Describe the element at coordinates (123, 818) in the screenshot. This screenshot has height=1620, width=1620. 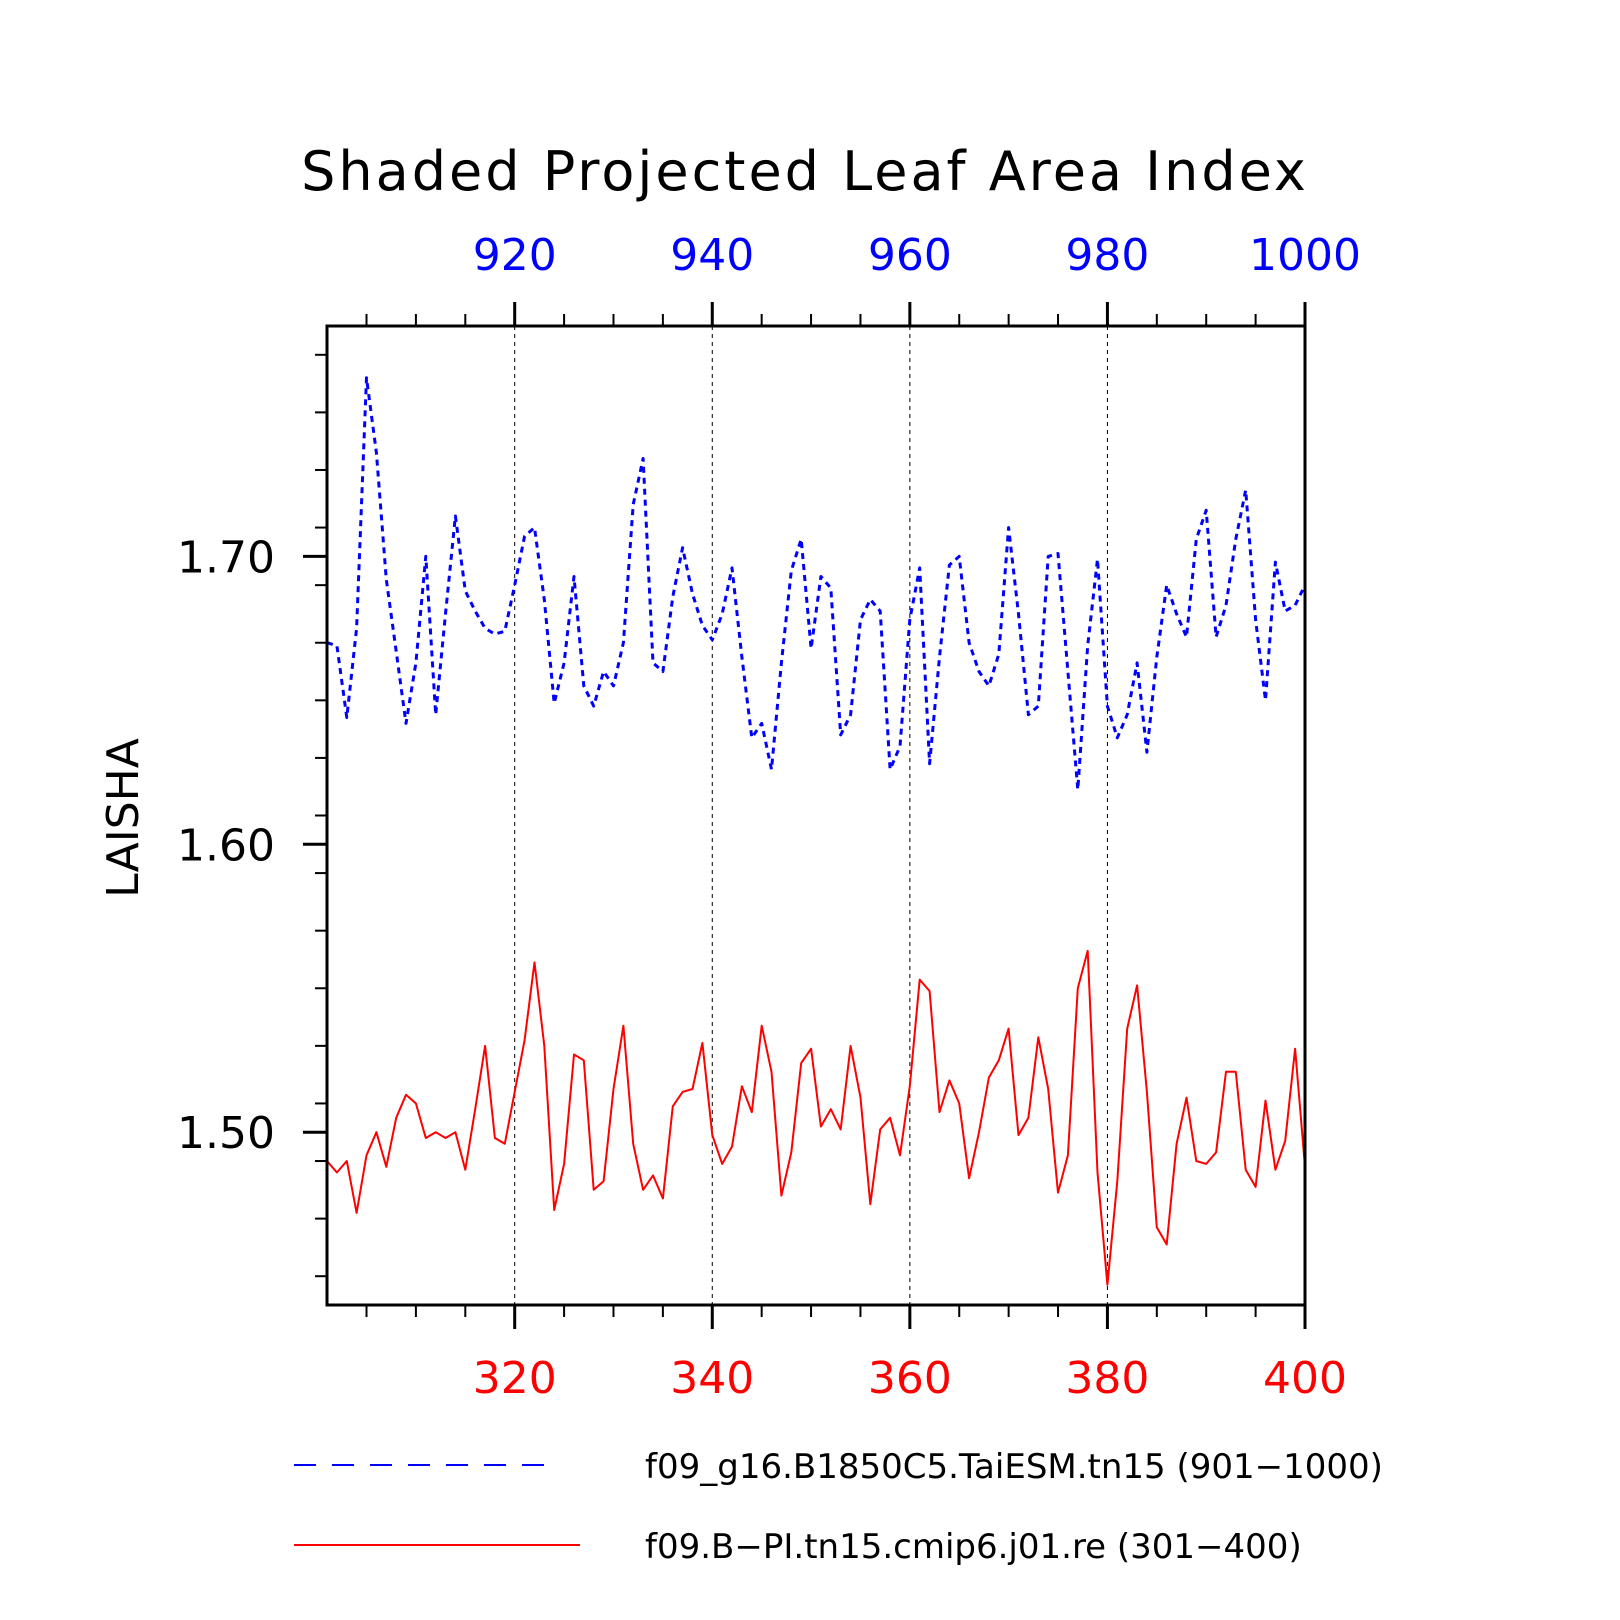
I see `y-axis-label: LAISHA` at that location.